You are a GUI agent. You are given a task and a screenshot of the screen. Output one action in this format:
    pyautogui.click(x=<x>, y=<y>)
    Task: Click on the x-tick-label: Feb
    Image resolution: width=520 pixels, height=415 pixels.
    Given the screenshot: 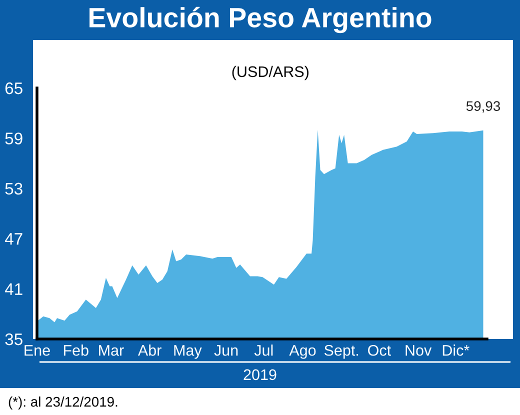 What is the action you would take?
    pyautogui.click(x=76, y=350)
    